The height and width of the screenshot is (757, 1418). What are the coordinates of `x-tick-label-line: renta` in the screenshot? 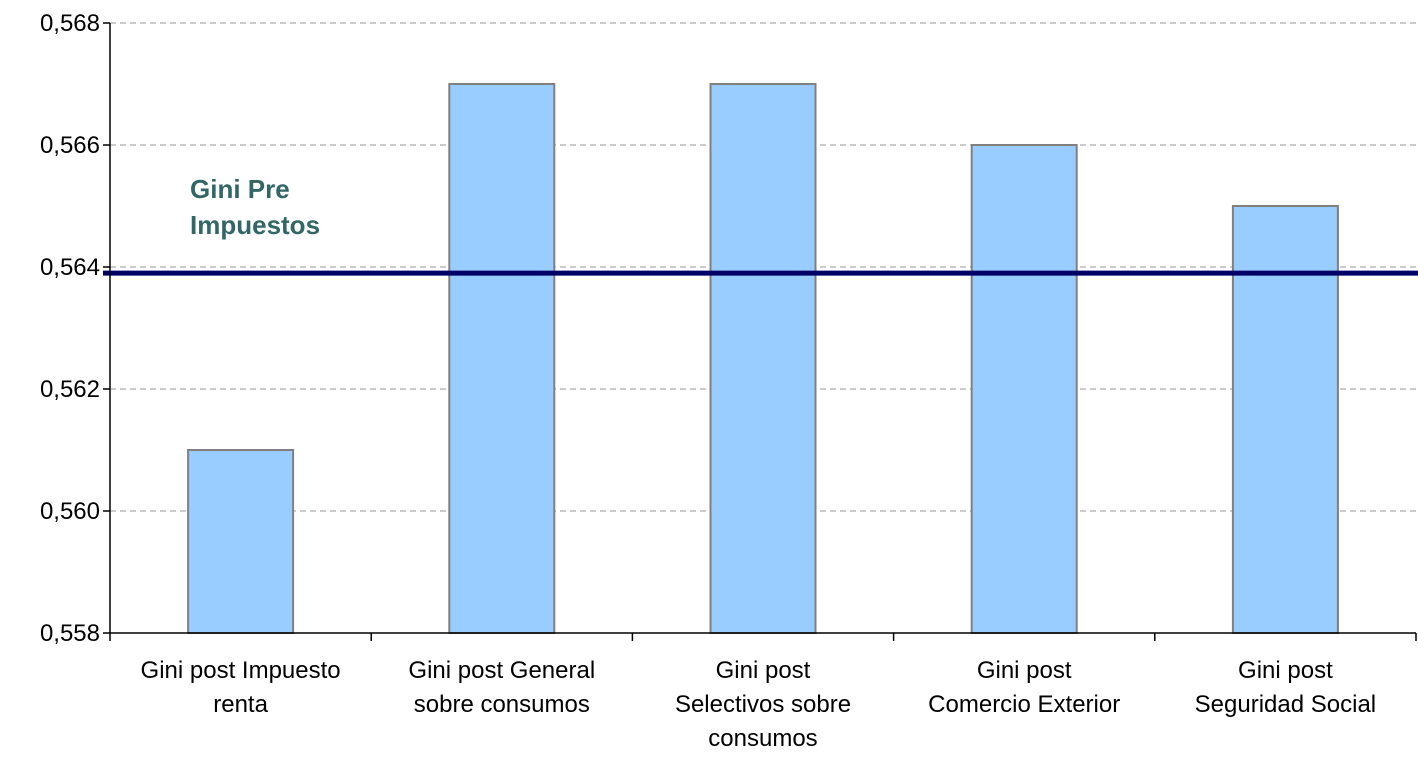 It's located at (240, 704).